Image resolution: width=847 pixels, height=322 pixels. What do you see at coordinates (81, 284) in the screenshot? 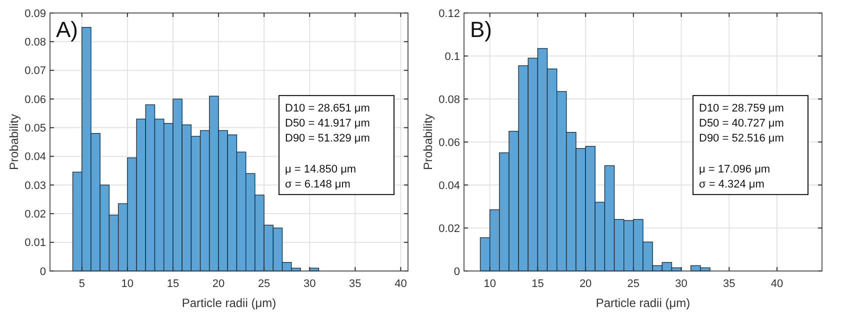
I see `x-tick-label: 5` at bounding box center [81, 284].